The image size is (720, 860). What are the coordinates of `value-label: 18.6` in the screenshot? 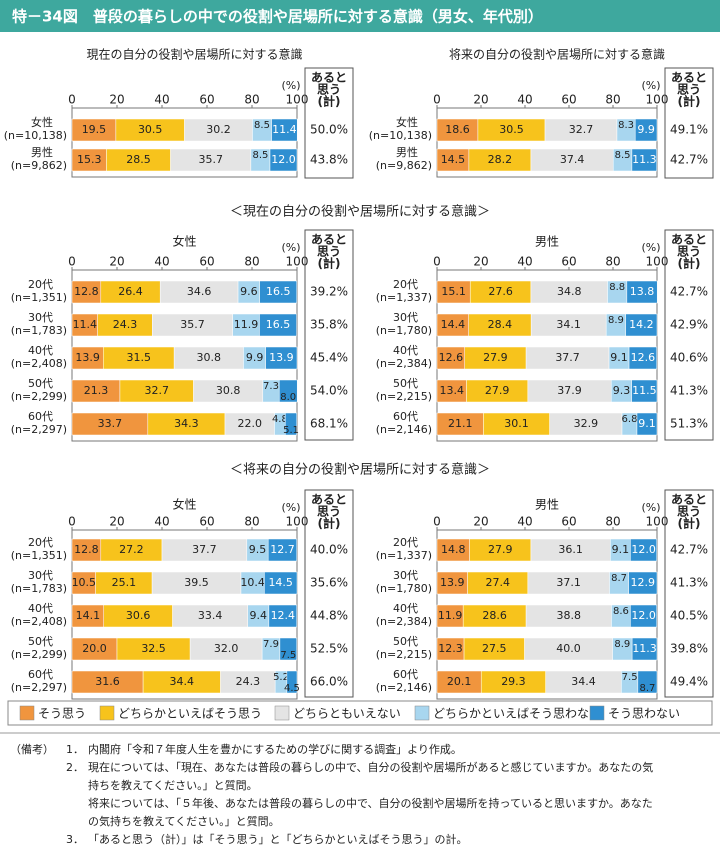 It's located at (457, 129).